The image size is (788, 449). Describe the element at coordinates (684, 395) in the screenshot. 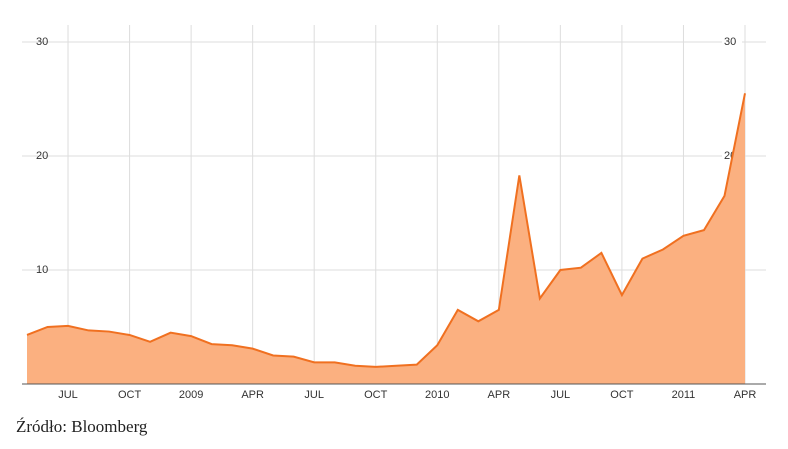

I see `x-tick-label: 2011` at that location.